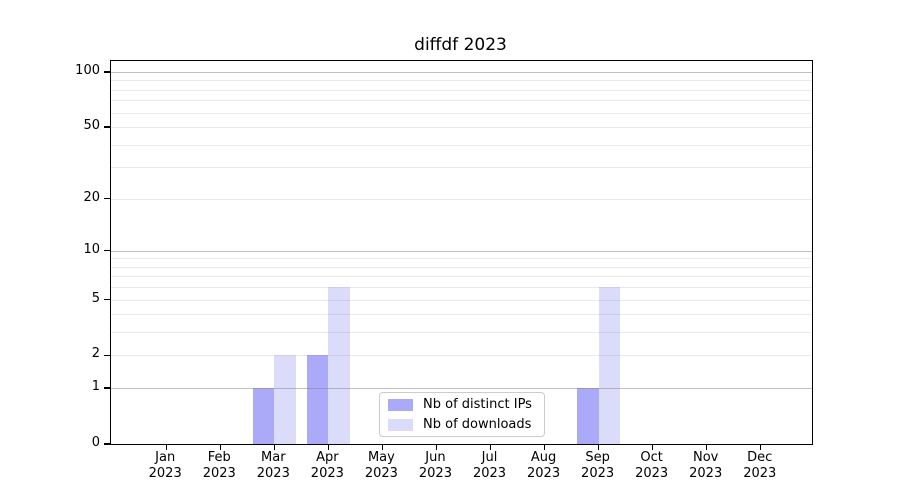  What do you see at coordinates (273, 465) in the screenshot?
I see `x-tick-label: Mar 2023` at bounding box center [273, 465].